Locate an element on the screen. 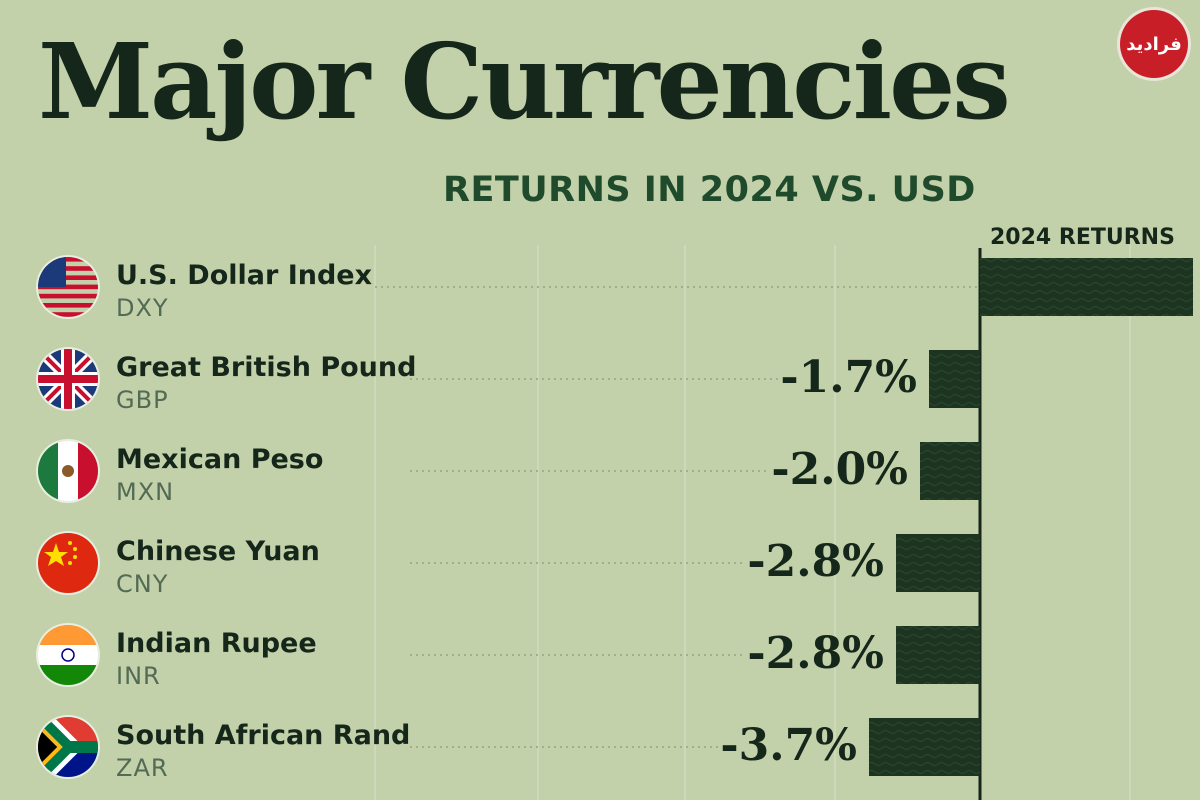 This screenshot has width=1200, height=800. currency-code: GBP is located at coordinates (142, 400).